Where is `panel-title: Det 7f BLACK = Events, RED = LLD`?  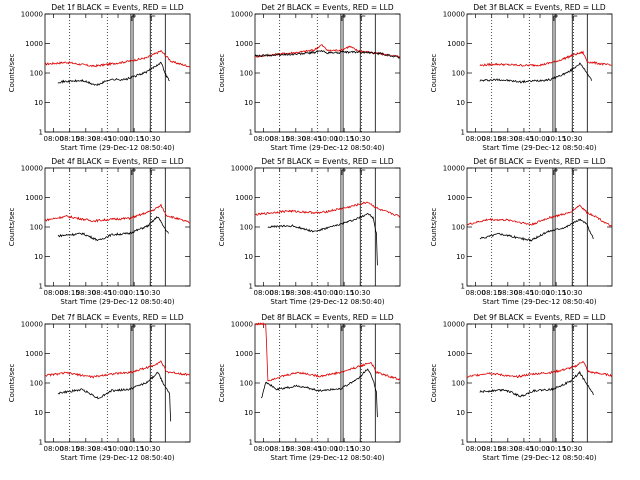
panel-title: Det 7f BLACK = Events, RED = LLD is located at coordinates (117, 317).